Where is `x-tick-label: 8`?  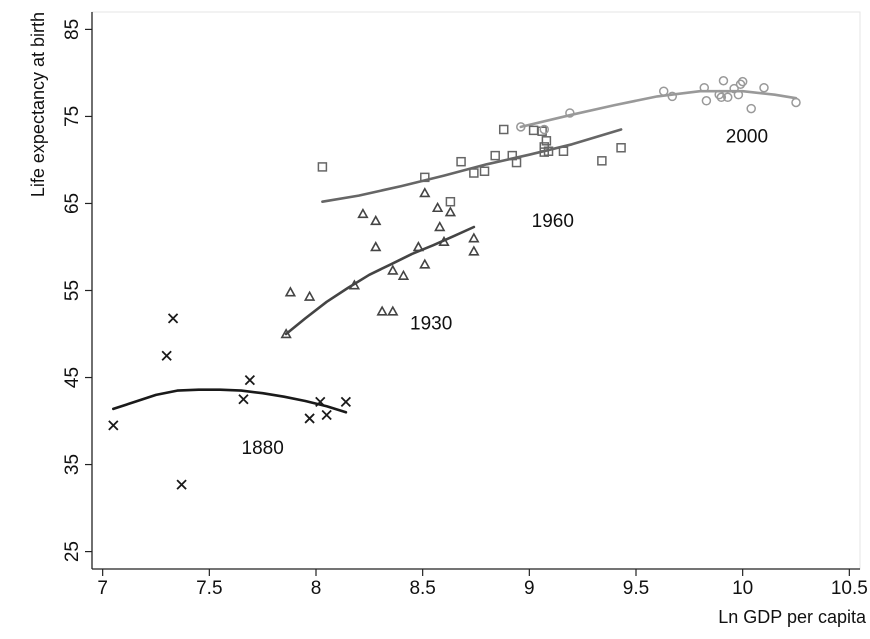
x-tick-label: 8 is located at coordinates (316, 588).